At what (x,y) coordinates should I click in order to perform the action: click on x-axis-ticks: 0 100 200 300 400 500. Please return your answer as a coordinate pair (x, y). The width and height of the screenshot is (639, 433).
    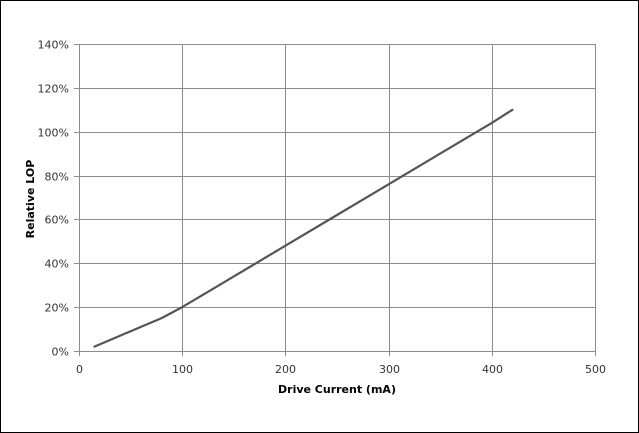
    Looking at the image, I should click on (341, 369).